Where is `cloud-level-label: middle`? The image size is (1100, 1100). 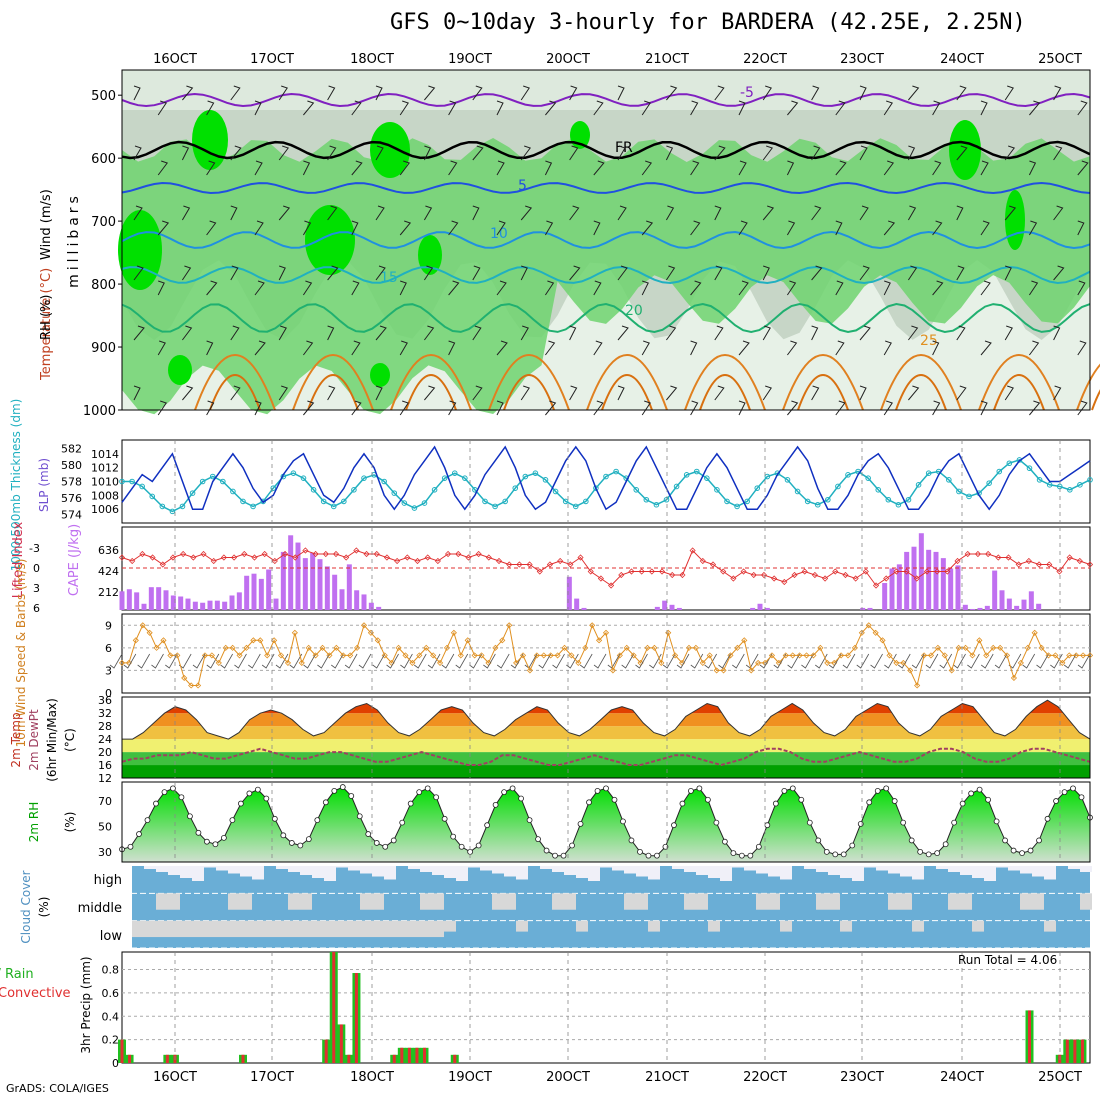
cloud-level-label: middle is located at coordinates (100, 908).